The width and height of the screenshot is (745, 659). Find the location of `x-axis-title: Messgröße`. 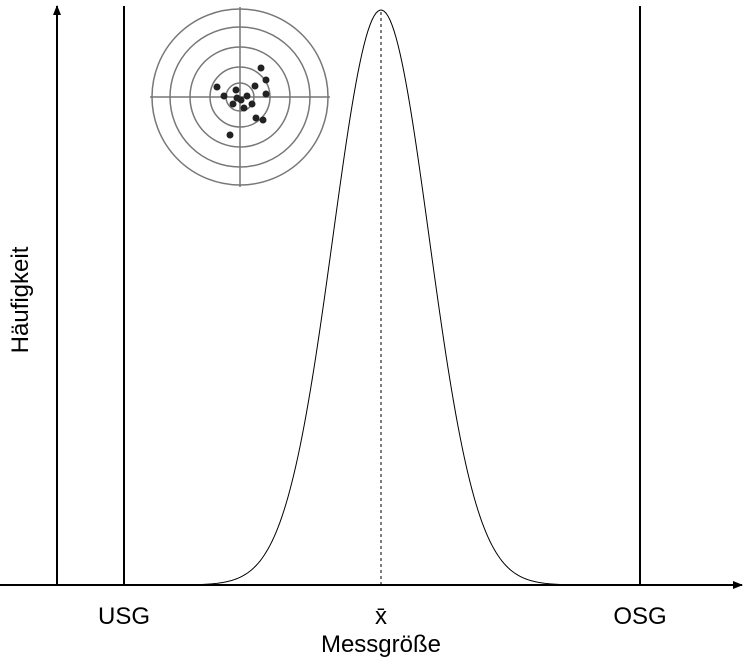

x-axis-title: Messgröße is located at coordinates (381, 644).